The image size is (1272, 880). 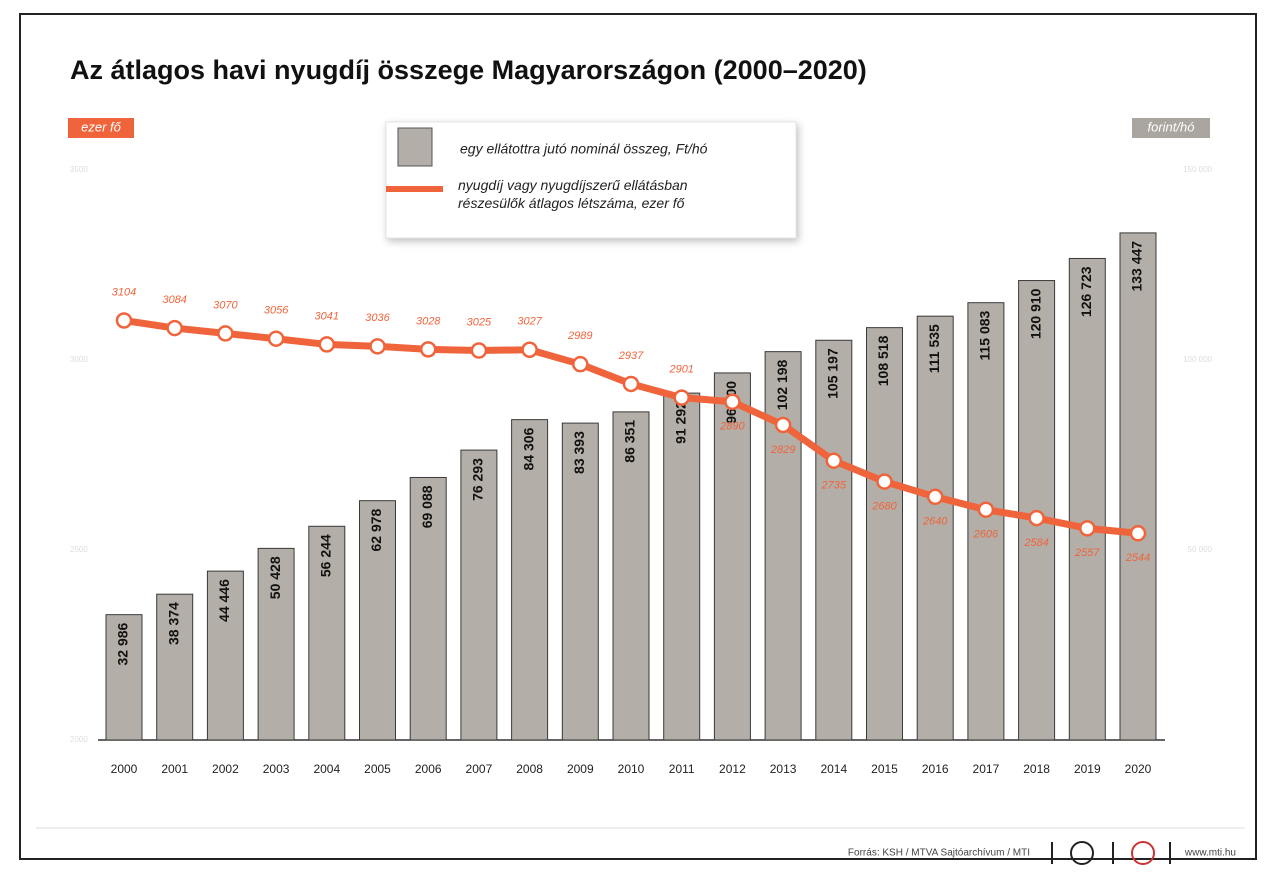 What do you see at coordinates (884, 769) in the screenshot?
I see `x-tick-label: 2015` at bounding box center [884, 769].